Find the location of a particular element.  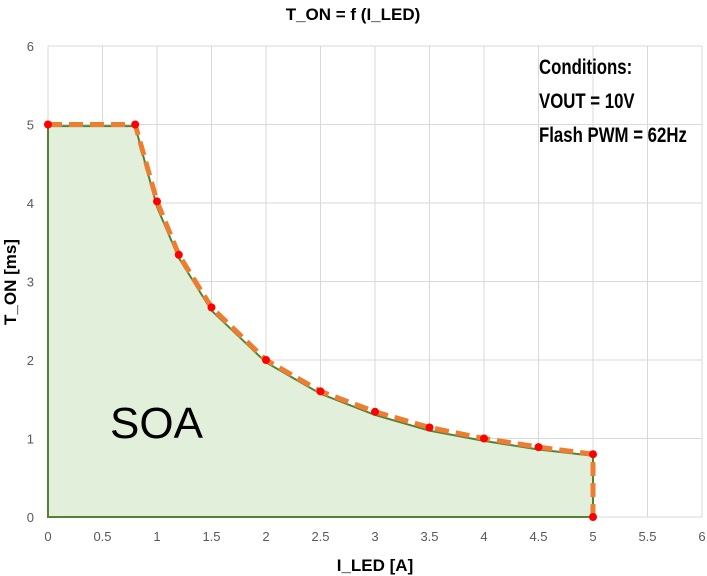

y-axis-label: T_ON [ms] is located at coordinates (10, 282).